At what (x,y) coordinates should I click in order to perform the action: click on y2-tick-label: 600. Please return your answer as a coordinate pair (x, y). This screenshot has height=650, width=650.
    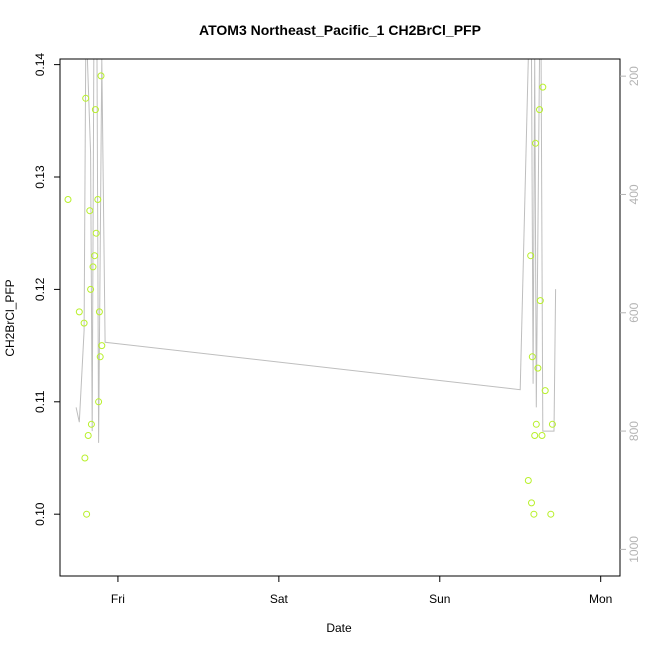
    Looking at the image, I should click on (634, 312).